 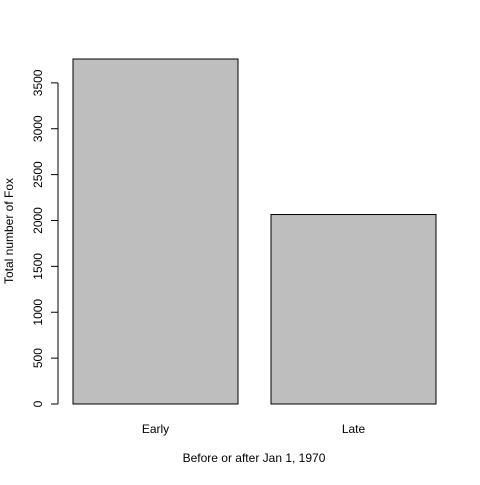 I want to click on bar-late, so click(x=353, y=309).